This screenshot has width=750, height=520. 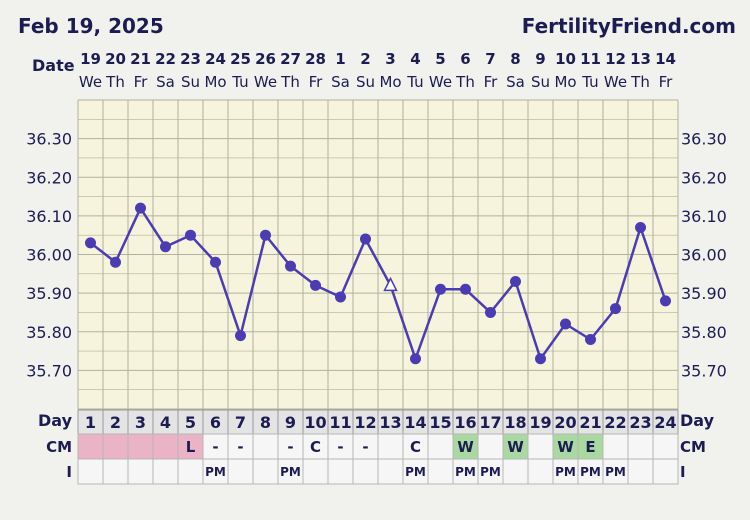 I want to click on cm-value: E, so click(x=590, y=447).